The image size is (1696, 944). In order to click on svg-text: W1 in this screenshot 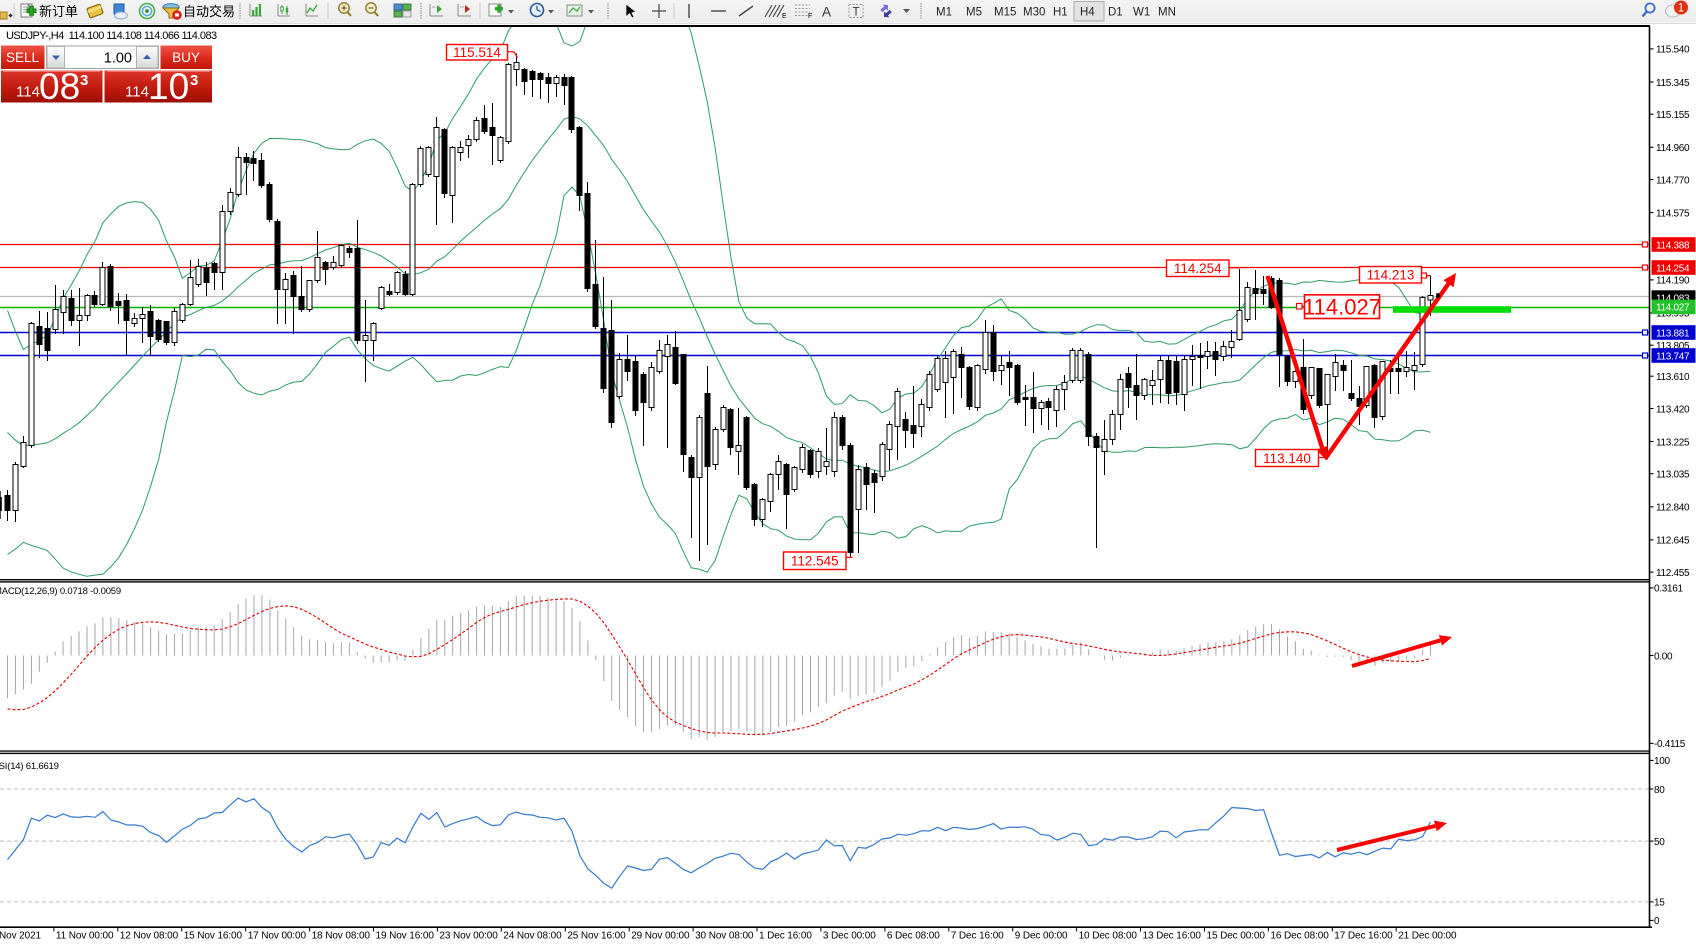, I will do `click(1141, 13)`.